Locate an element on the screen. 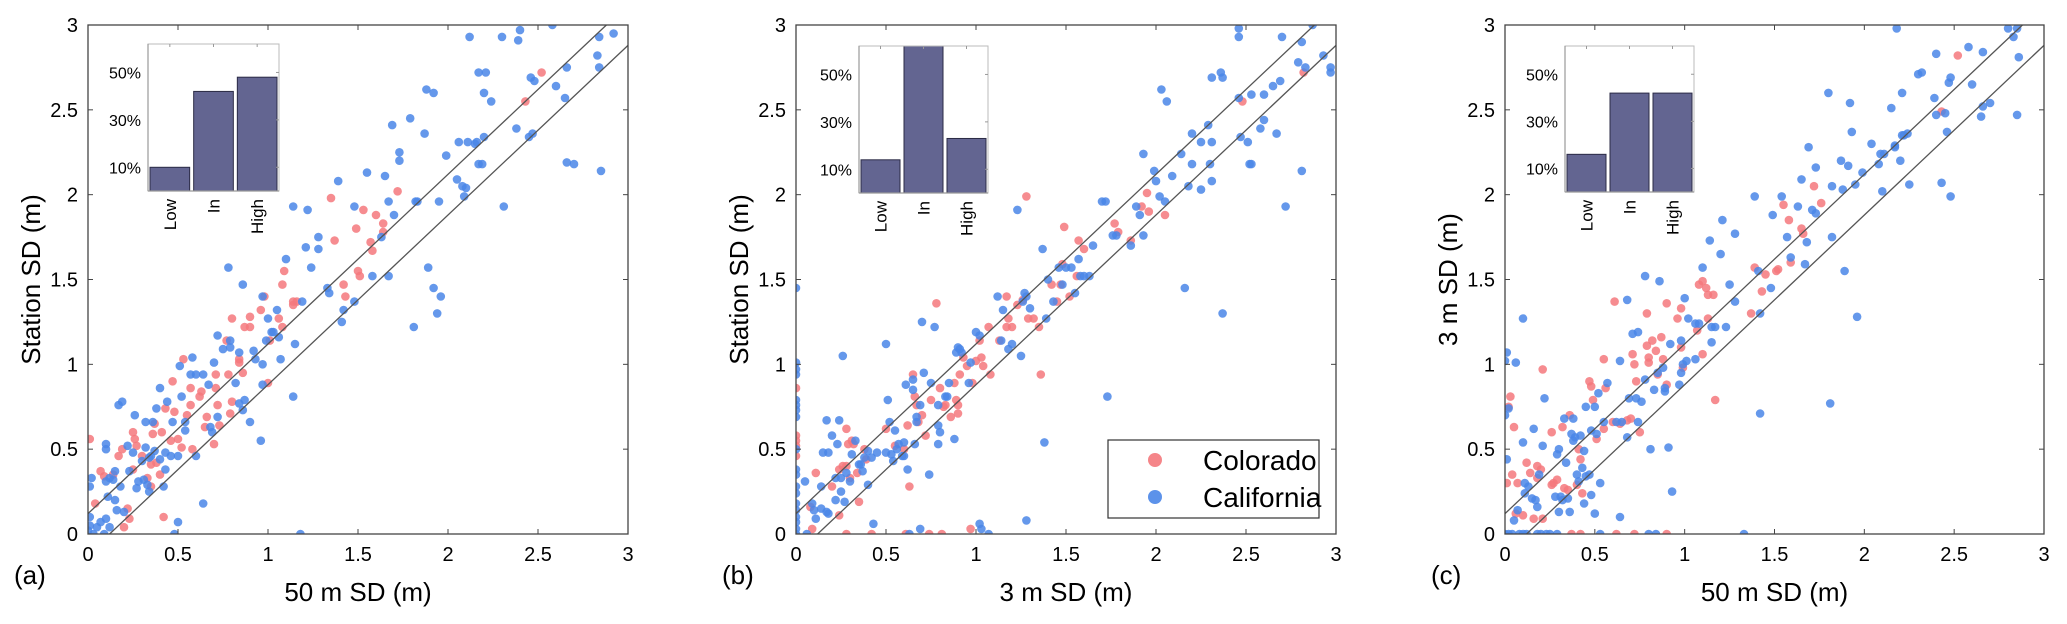 This screenshot has height=624, width=2067. legend-marker-california is located at coordinates (1155, 497).